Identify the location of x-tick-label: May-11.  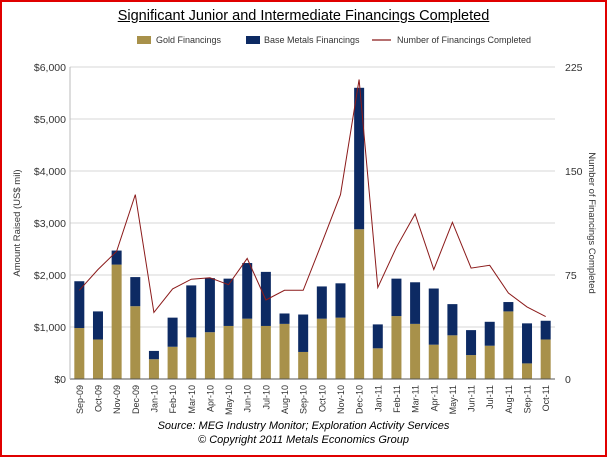
(453, 399).